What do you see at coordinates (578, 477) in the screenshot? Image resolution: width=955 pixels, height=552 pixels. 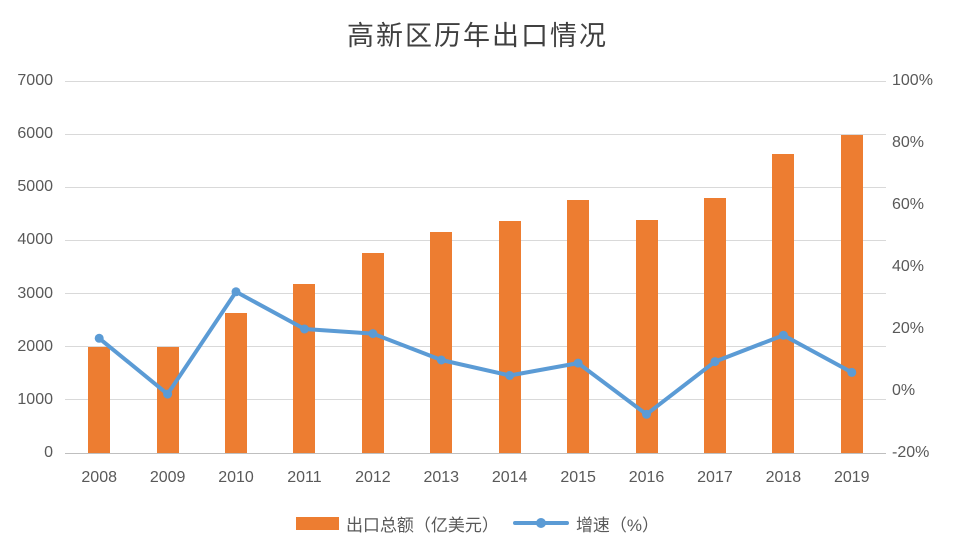 I see `x-label-2015: 2015` at bounding box center [578, 477].